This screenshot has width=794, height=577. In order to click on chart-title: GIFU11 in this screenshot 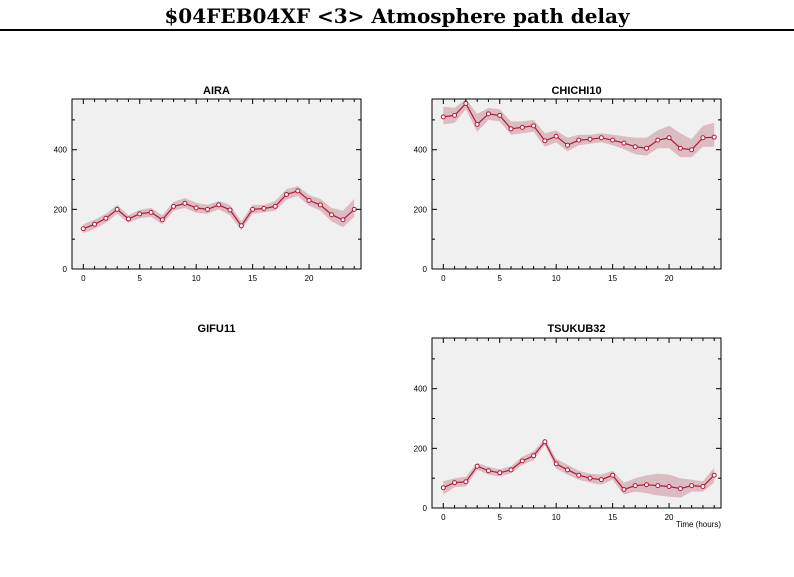, I will do `click(217, 329)`.